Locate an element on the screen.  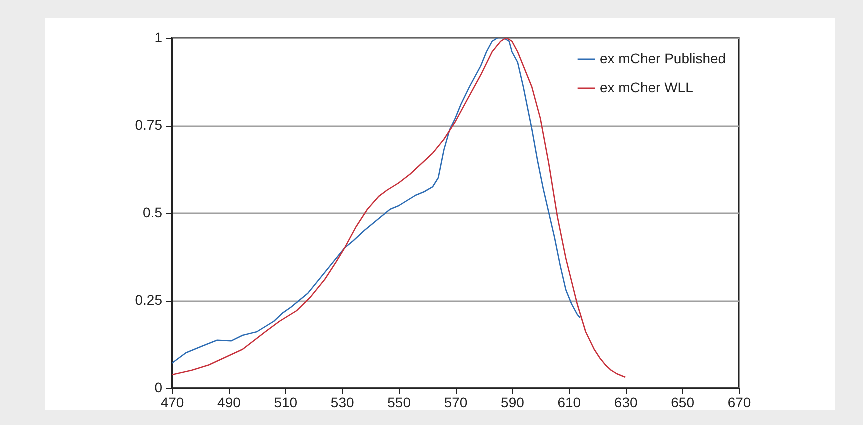
x-tick-label: 490 is located at coordinates (230, 402).